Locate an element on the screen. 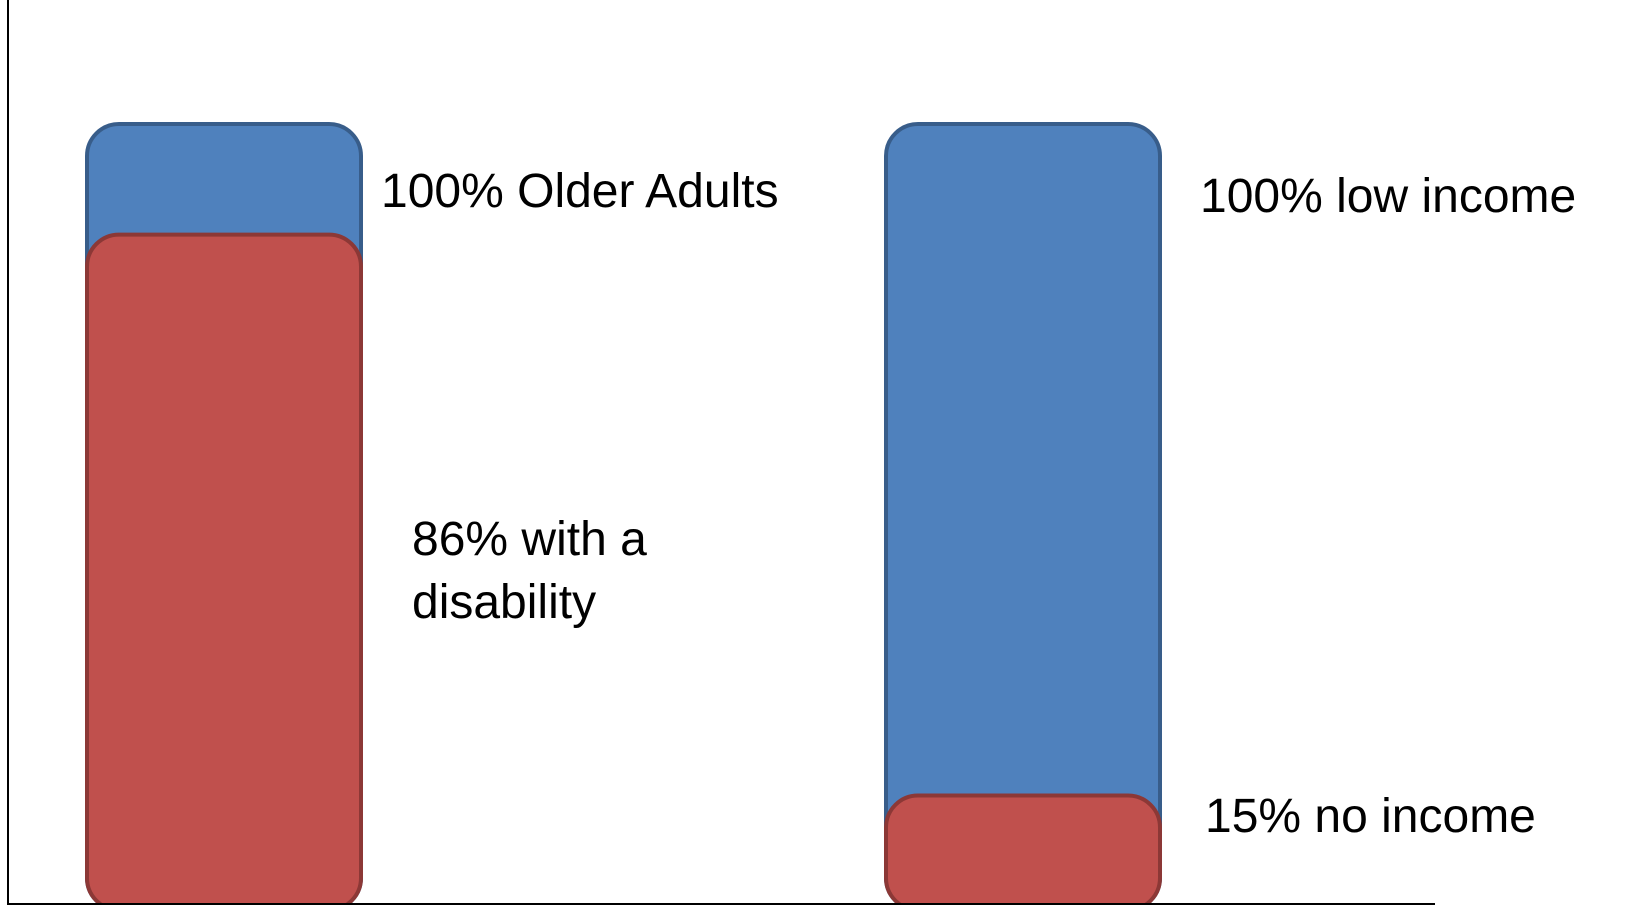 The height and width of the screenshot is (905, 1628). bar-label-line: 100% Older Adults is located at coordinates (580, 191).